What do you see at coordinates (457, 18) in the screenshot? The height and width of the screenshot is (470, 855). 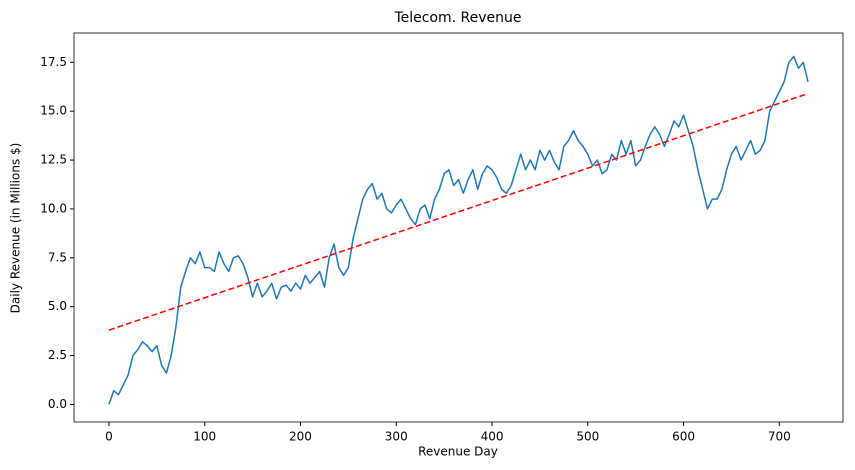 I see `chart-title: Telecom. Revenue` at bounding box center [457, 18].